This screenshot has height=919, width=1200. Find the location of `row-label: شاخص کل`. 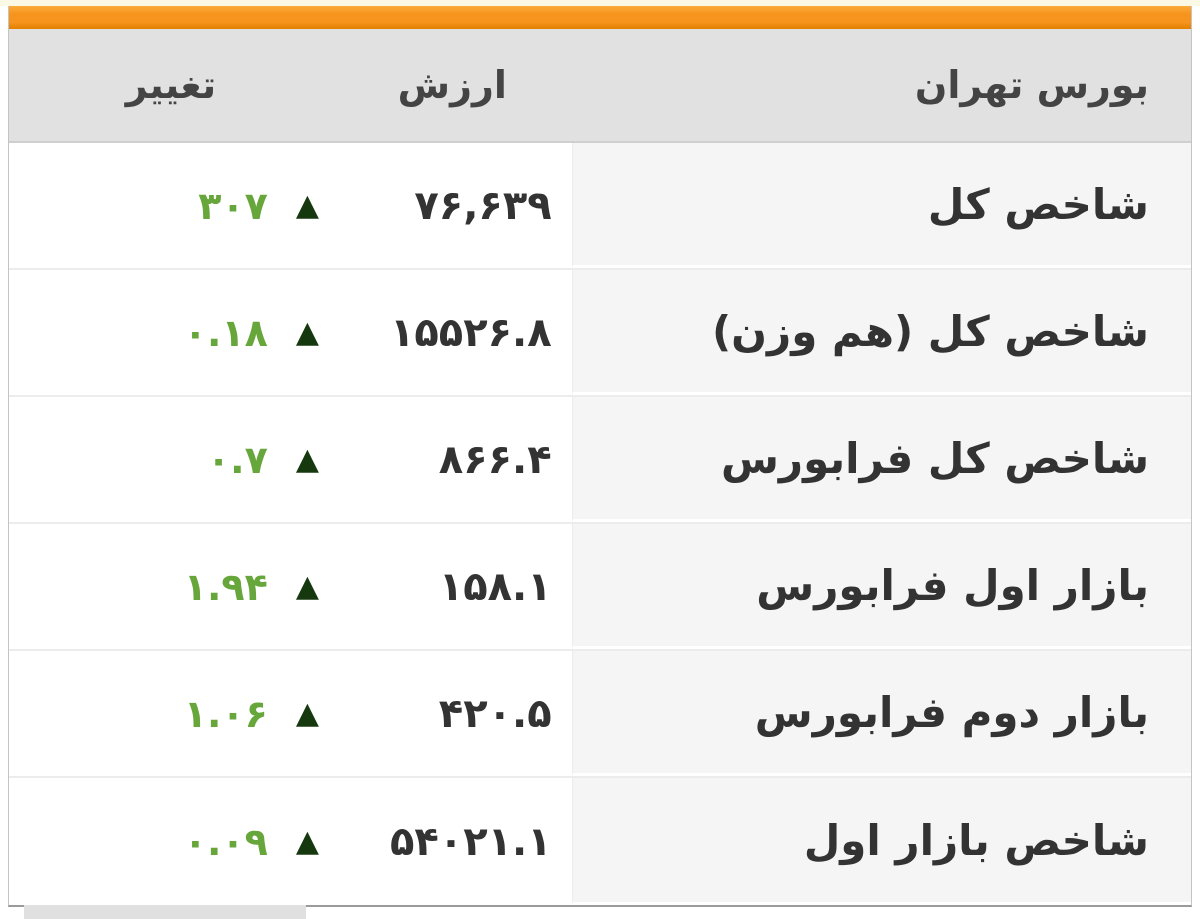

row-label: شاخص کل is located at coordinates (881, 205).